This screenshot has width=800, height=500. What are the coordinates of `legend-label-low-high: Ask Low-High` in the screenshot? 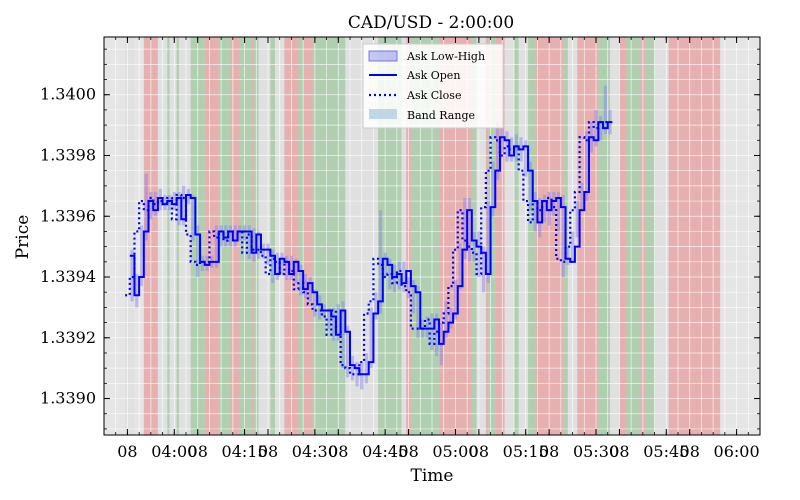 It's located at (445, 56).